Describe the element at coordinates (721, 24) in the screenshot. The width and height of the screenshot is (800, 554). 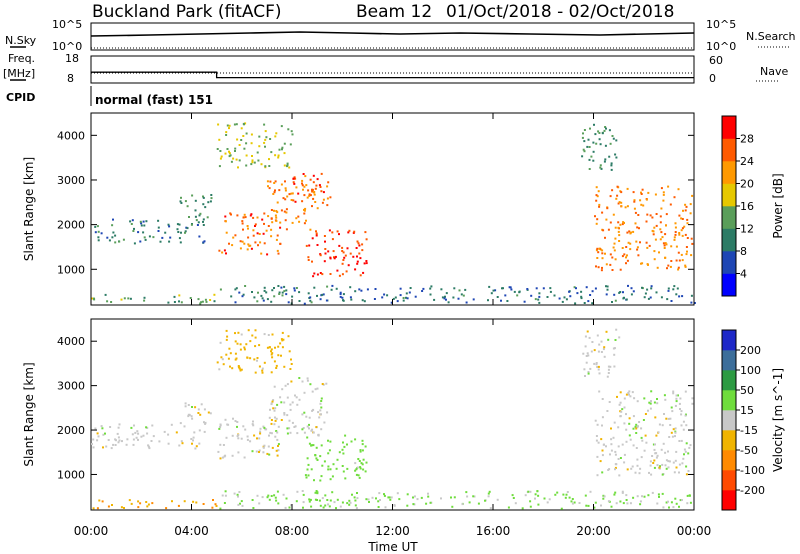
I see `noise-right-tick-top: 10^5` at that location.